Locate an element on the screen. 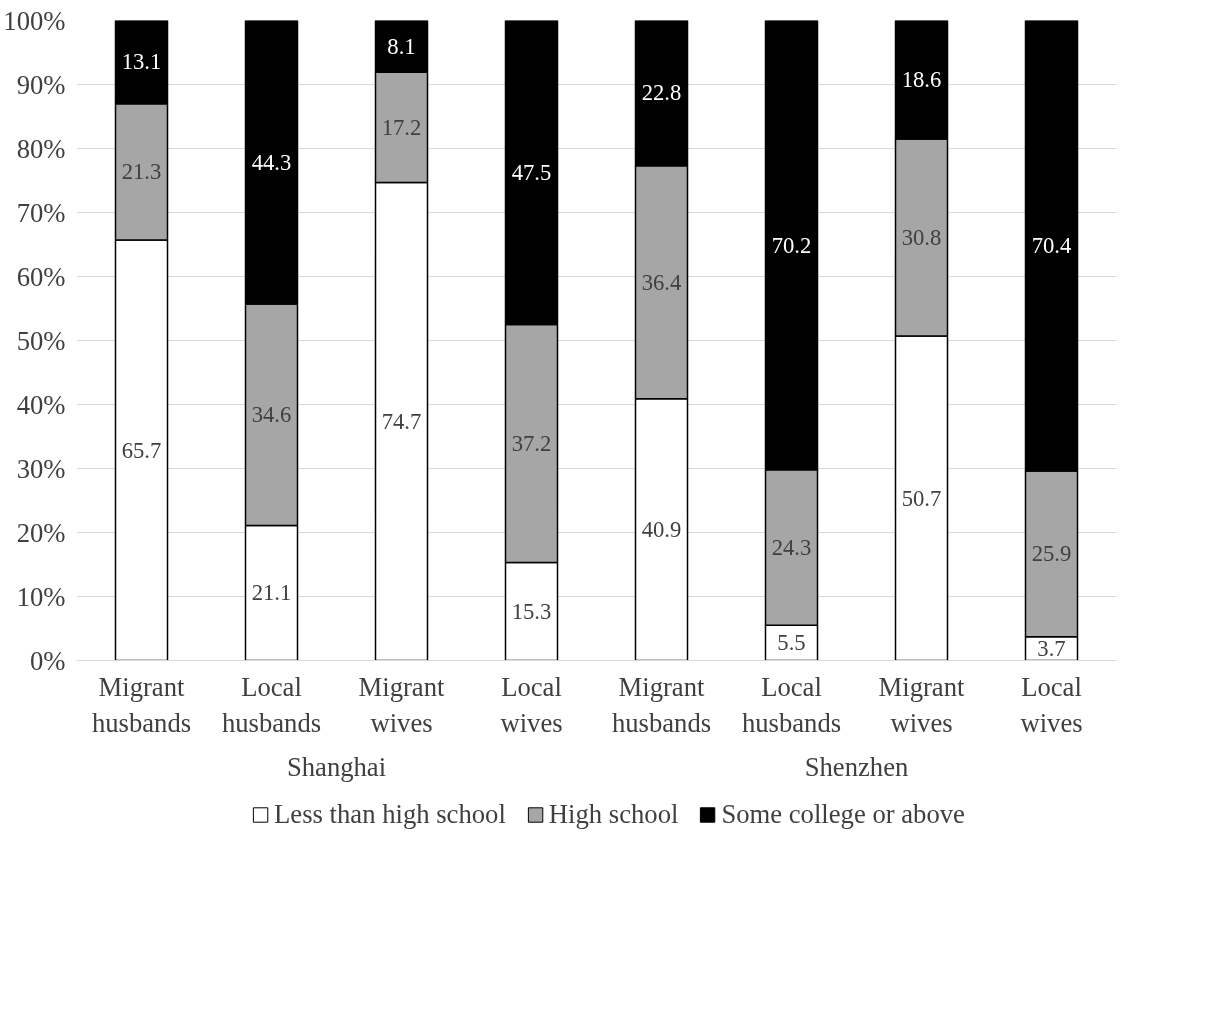 The height and width of the screenshot is (1030, 1209). data-label: 18.6 is located at coordinates (921, 79).